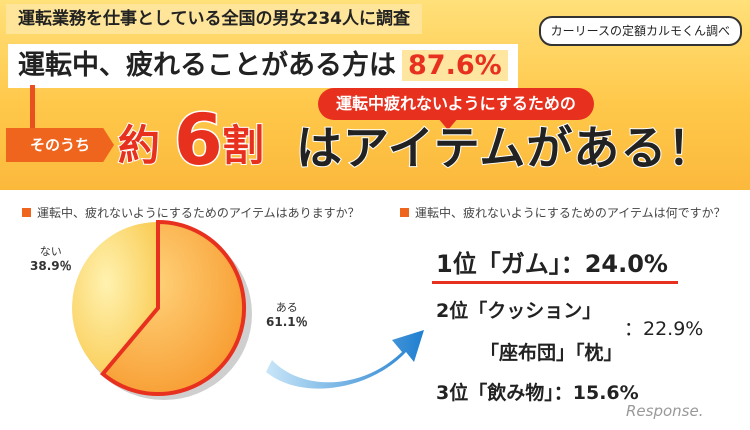 Image resolution: width=750 pixels, height=430 pixels. I want to click on question-1-text: 運転中、疲れないようにするためのアイテムはありますか？, so click(198, 213).